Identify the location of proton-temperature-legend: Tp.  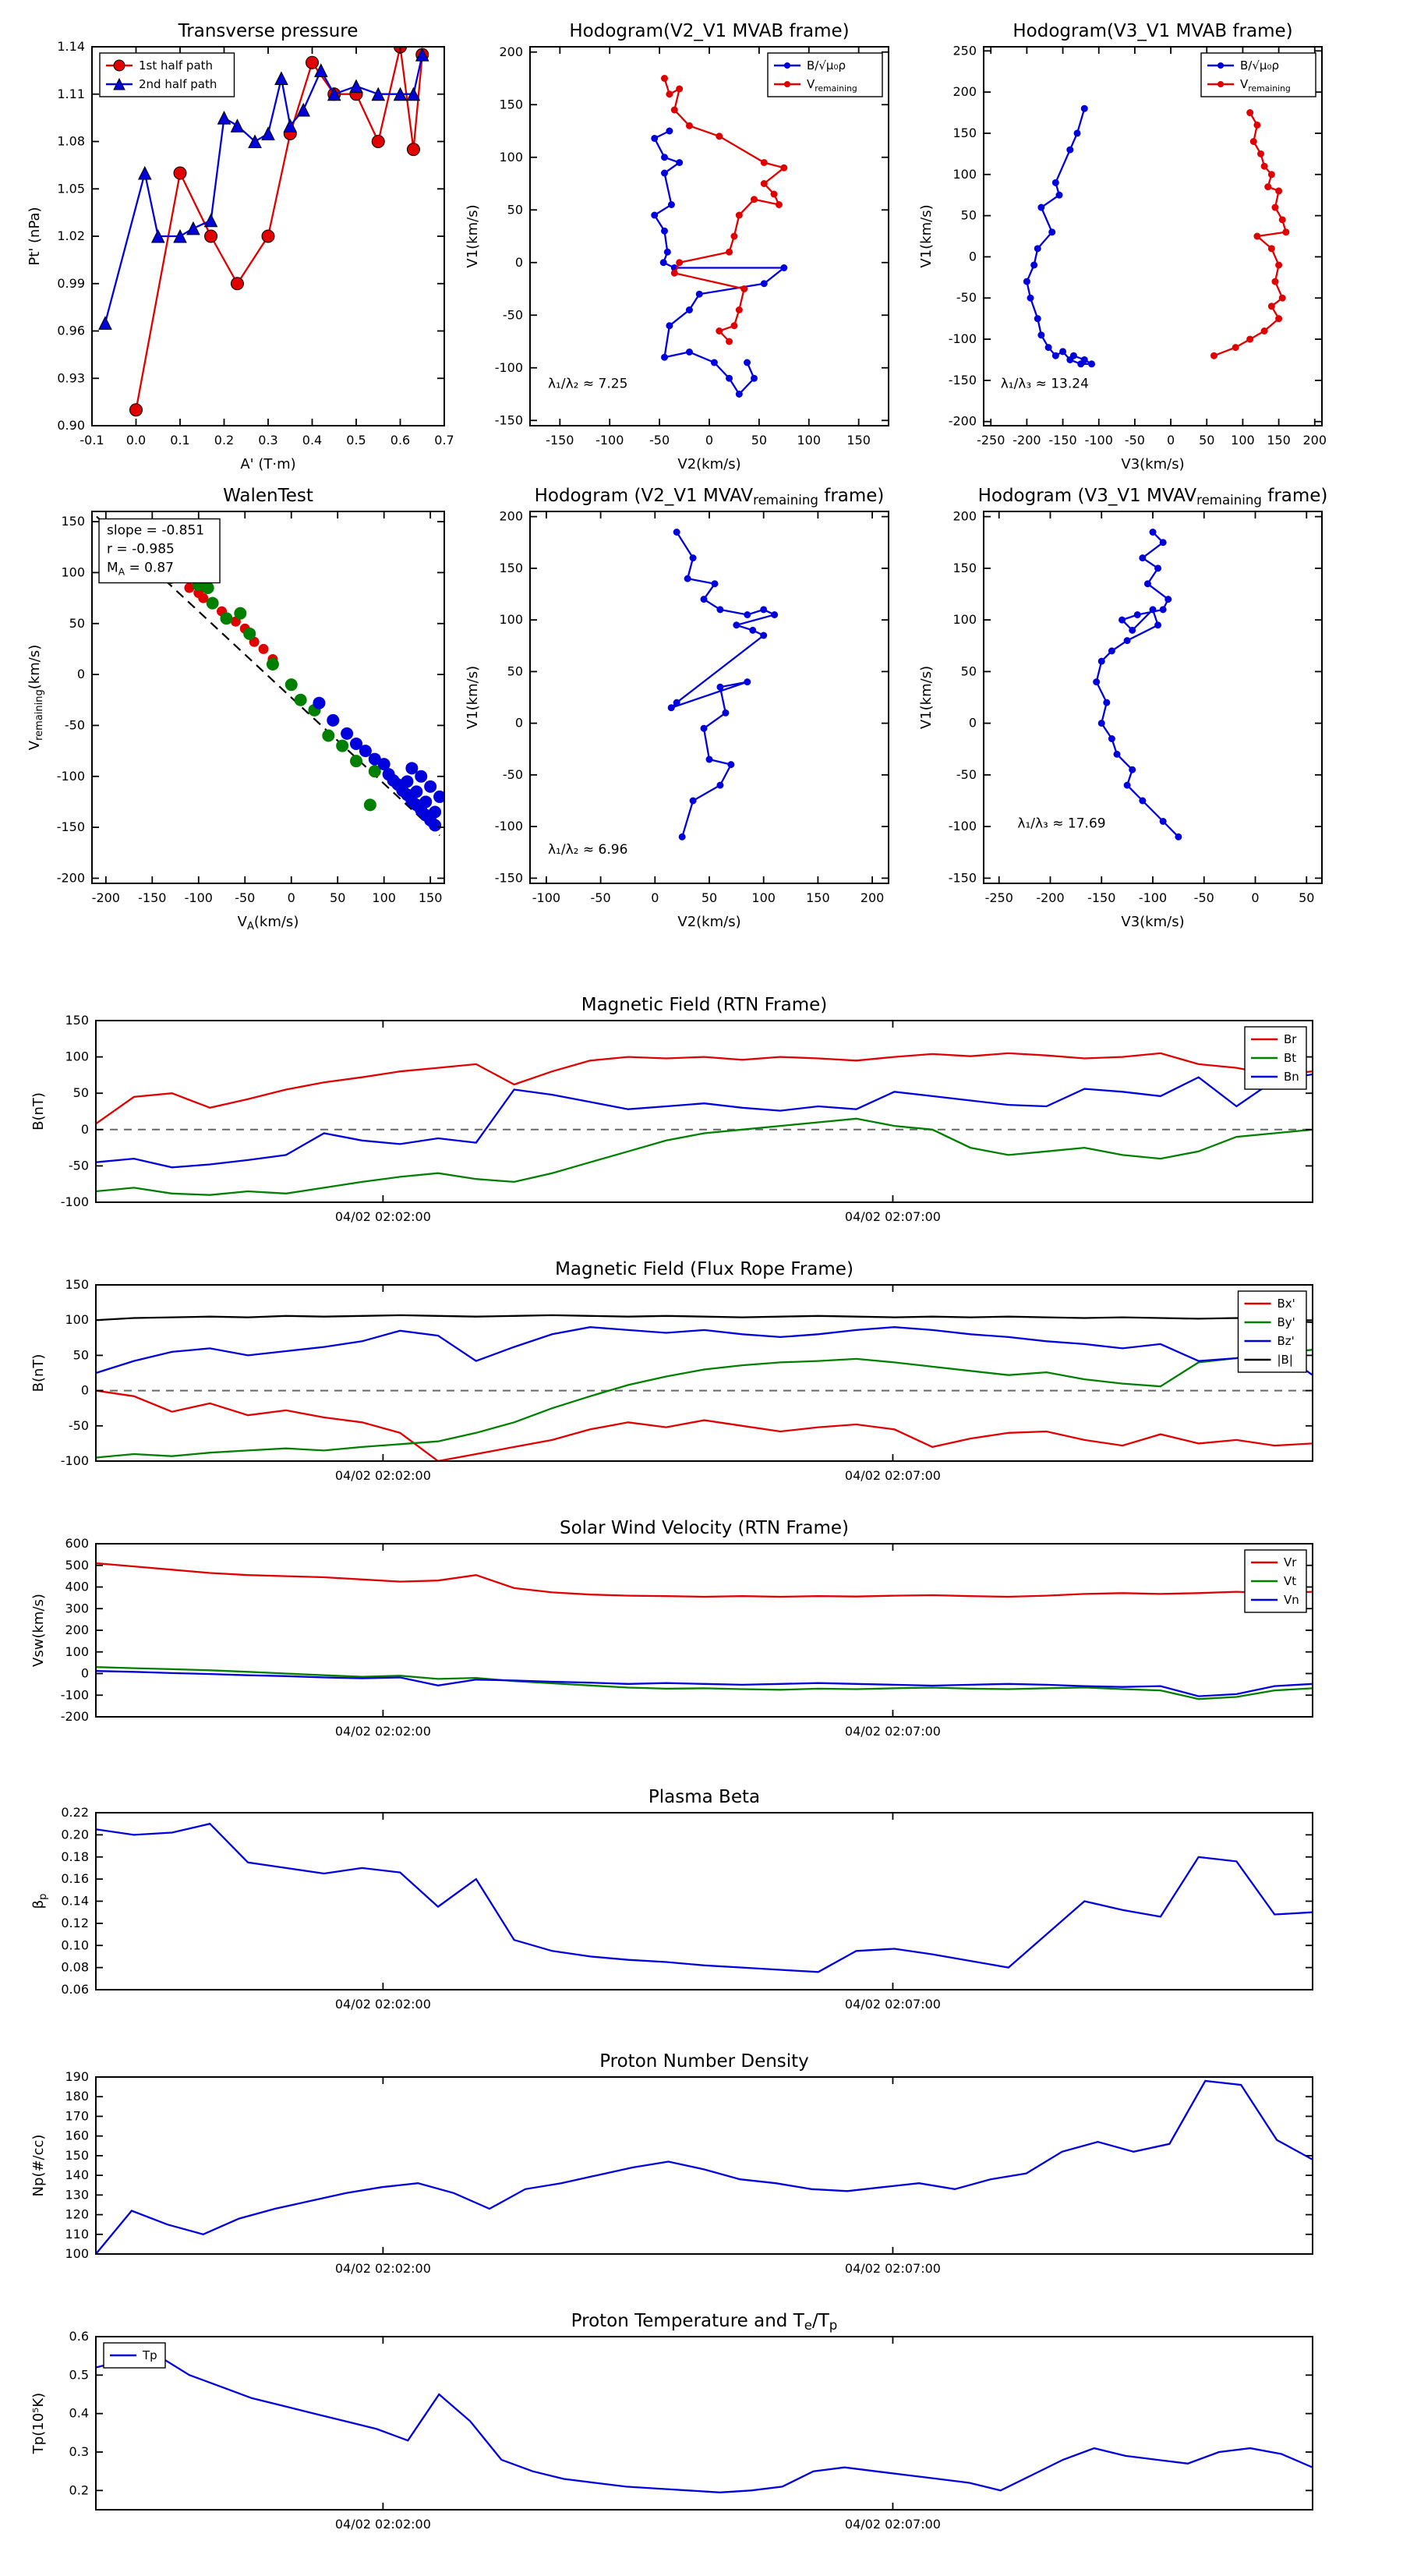
(134, 2355).